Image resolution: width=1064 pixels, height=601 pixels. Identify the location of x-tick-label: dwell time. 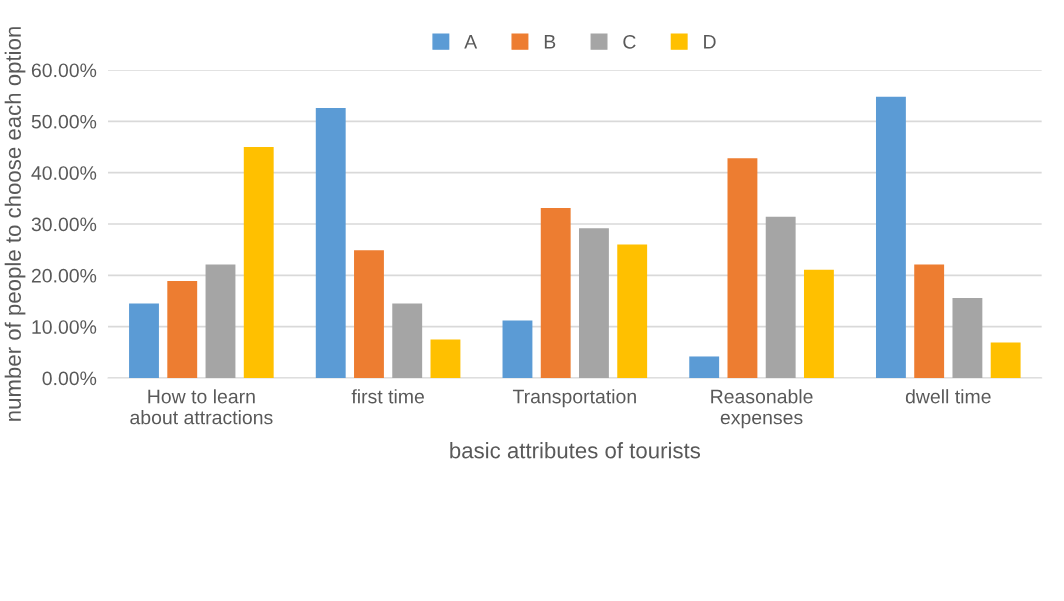
(948, 396).